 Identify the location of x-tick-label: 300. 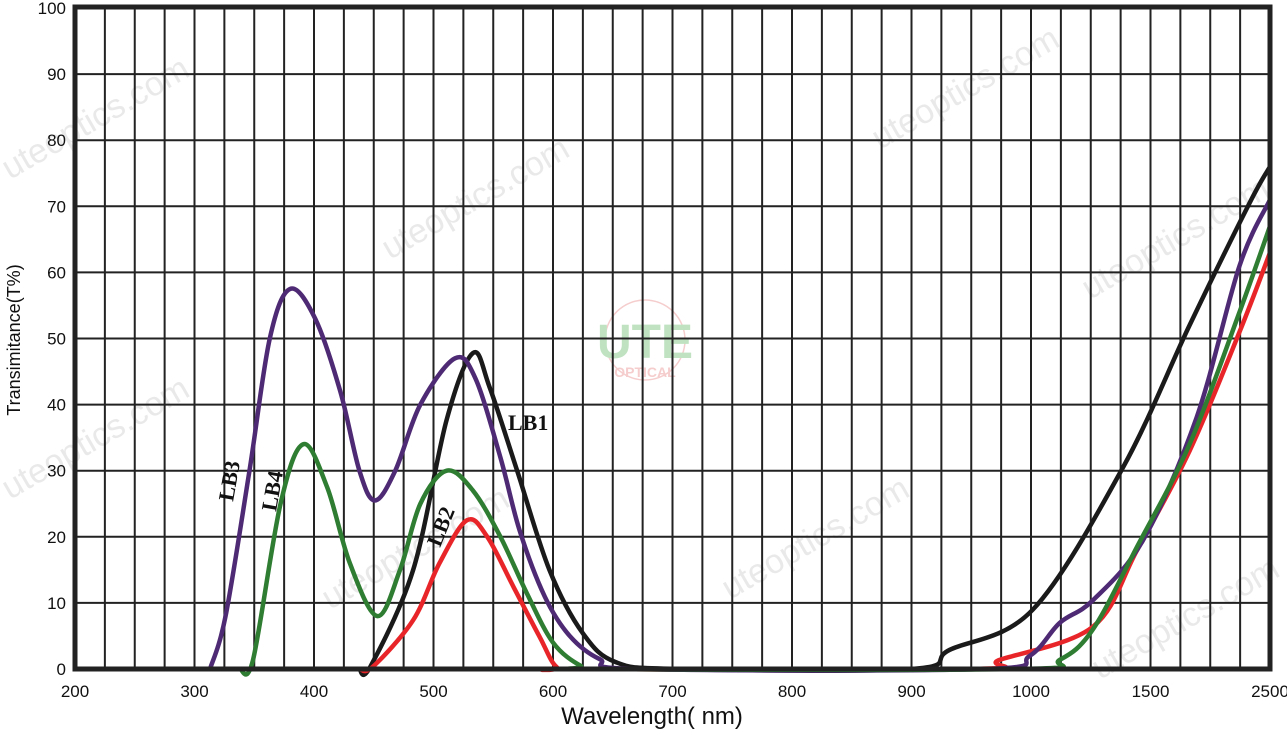
(194, 691).